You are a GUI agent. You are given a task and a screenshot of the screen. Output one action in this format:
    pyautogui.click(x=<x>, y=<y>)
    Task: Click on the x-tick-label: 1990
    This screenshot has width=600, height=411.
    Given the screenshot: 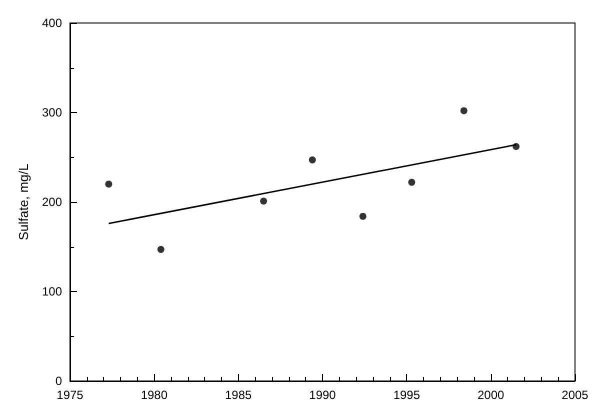 What is the action you would take?
    pyautogui.click(x=322, y=395)
    